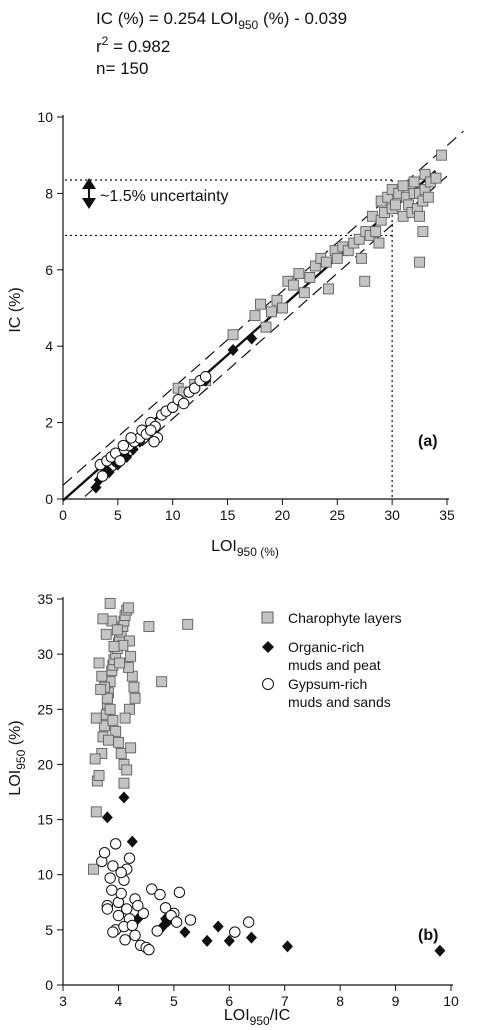 This screenshot has height=1030, width=488. What do you see at coordinates (392, 515) in the screenshot?
I see `panel-a-x-tick-label: 30` at bounding box center [392, 515].